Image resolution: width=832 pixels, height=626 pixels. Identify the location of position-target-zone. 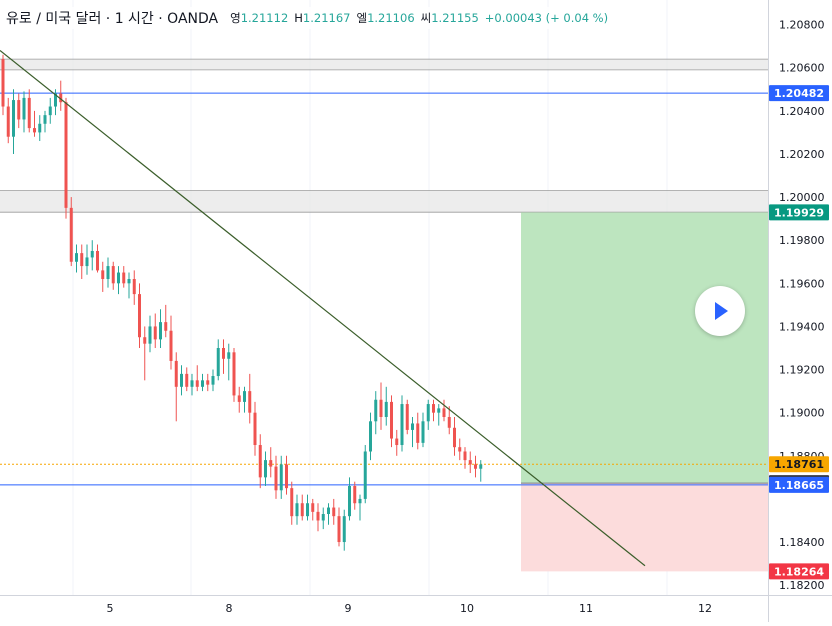
(644, 348).